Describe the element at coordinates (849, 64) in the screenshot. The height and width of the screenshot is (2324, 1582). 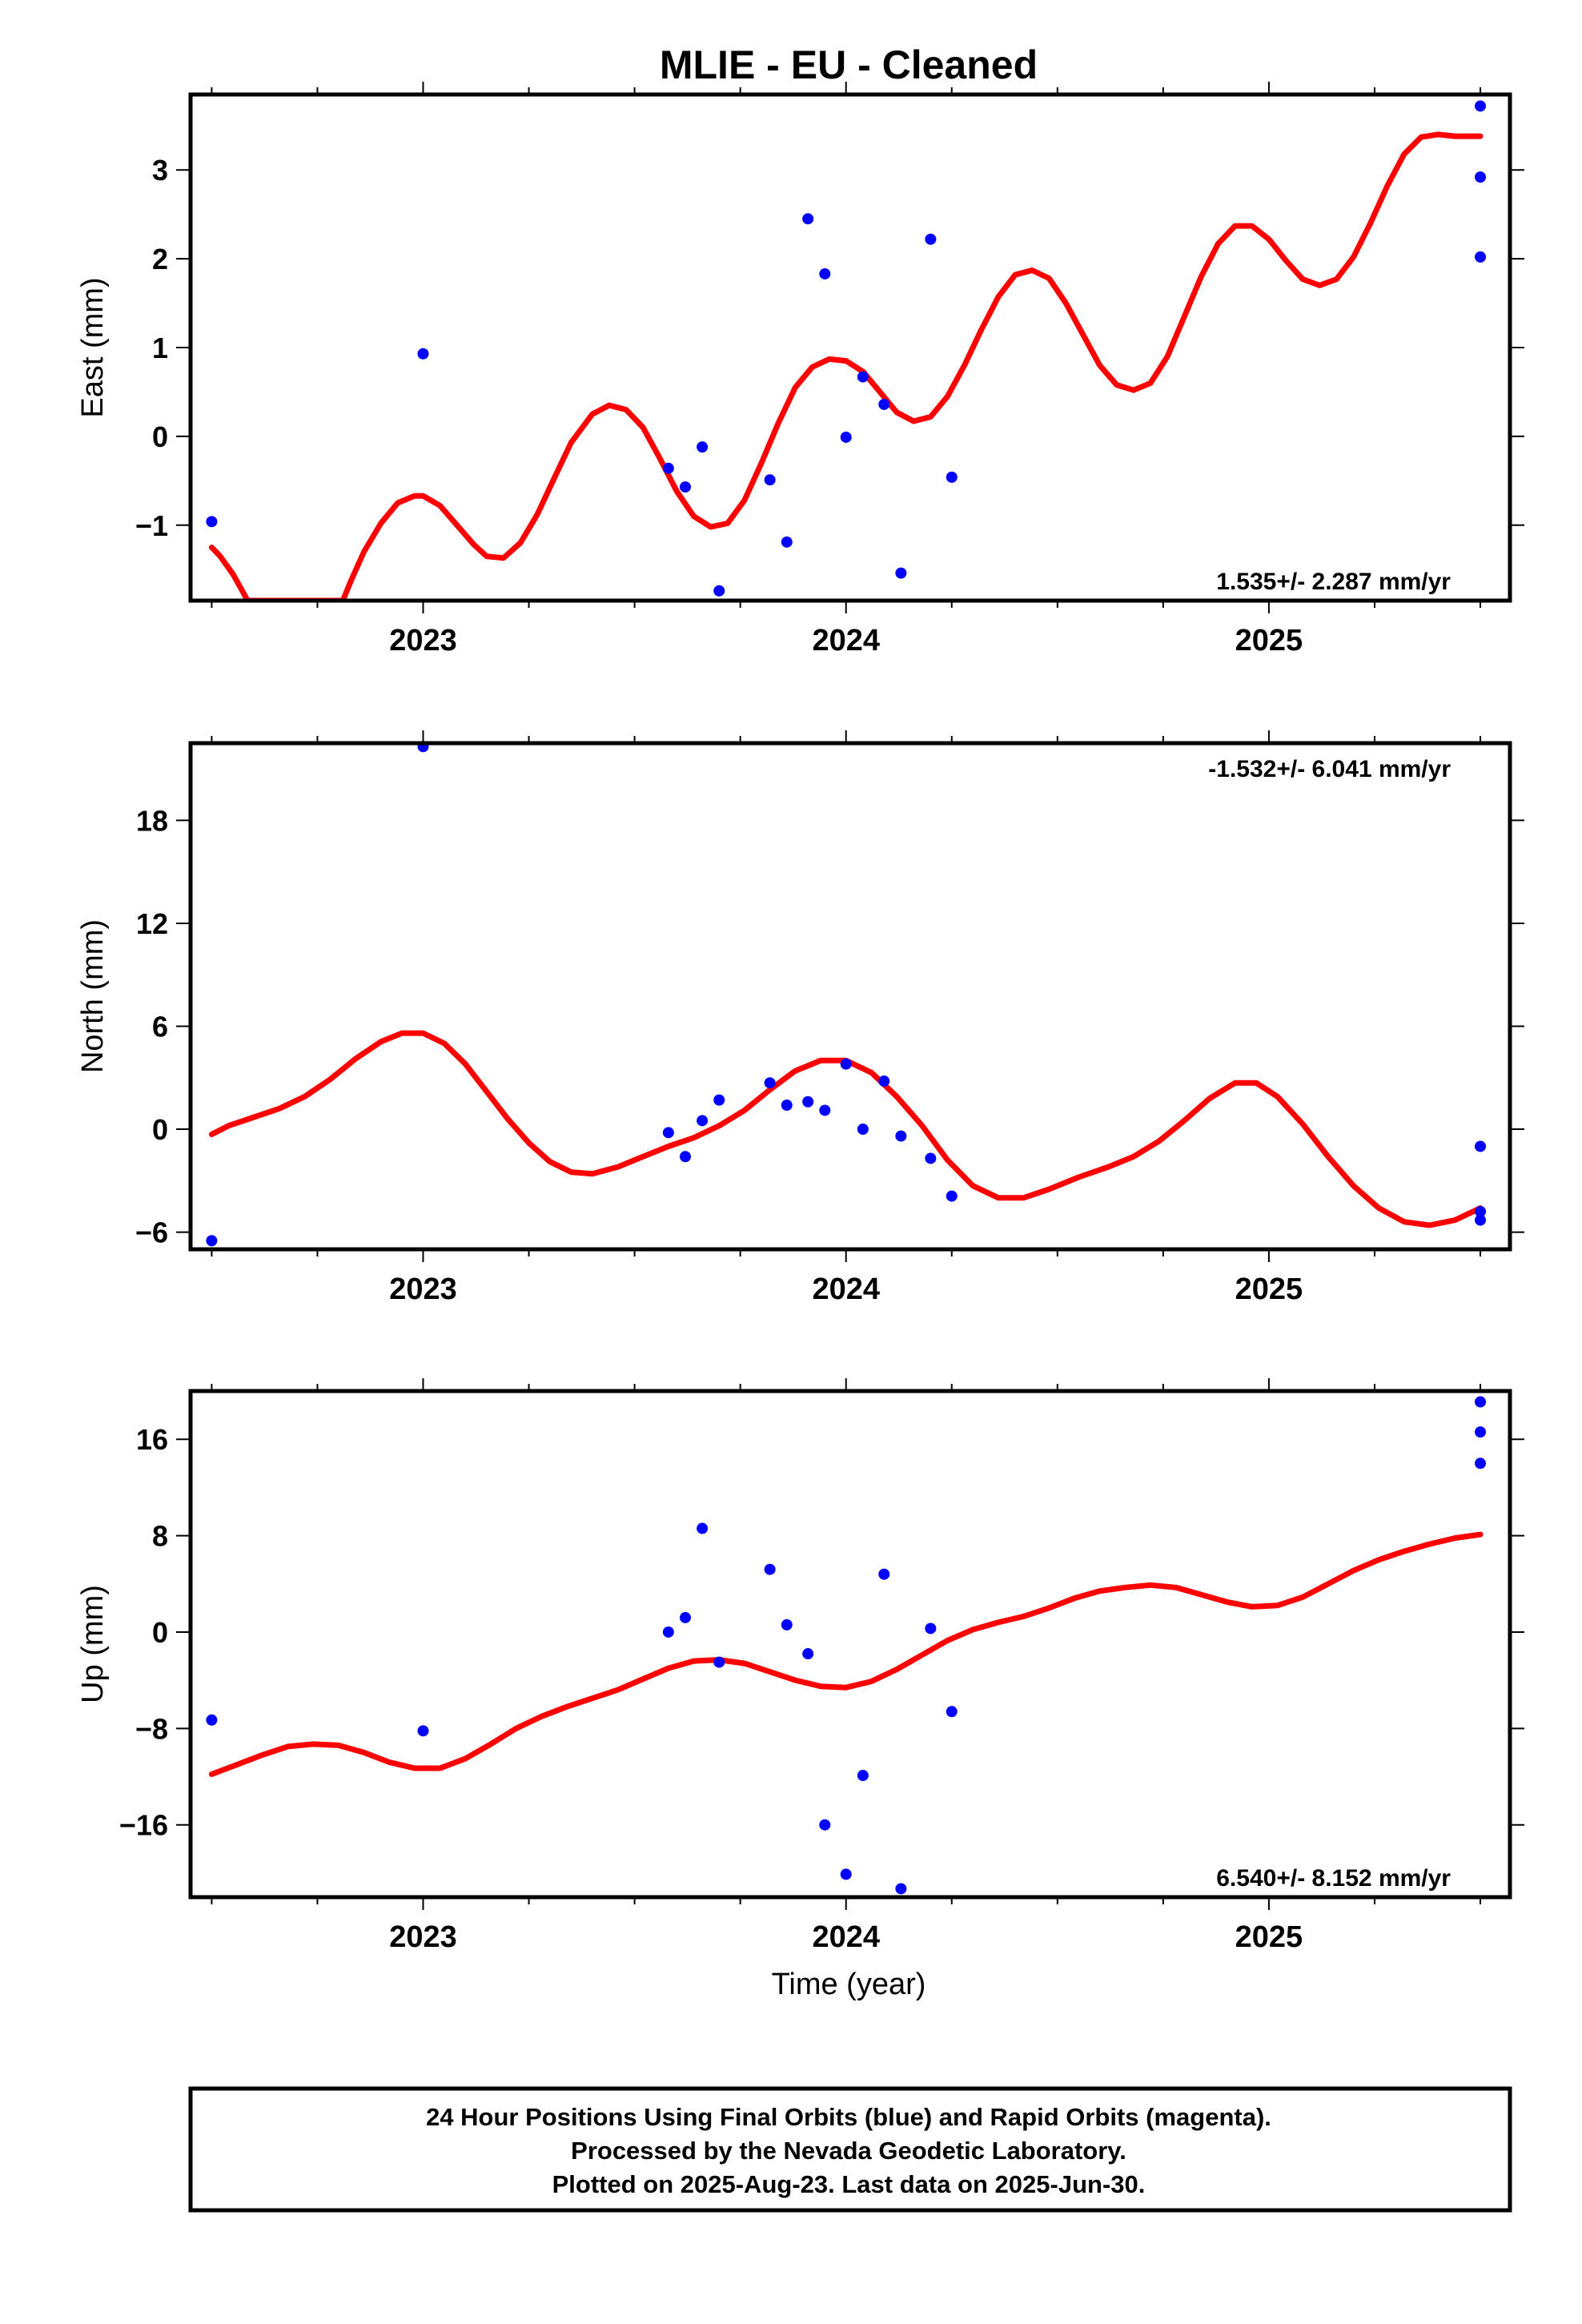
I see `chart-title: MLIE - EU - Cleaned` at that location.